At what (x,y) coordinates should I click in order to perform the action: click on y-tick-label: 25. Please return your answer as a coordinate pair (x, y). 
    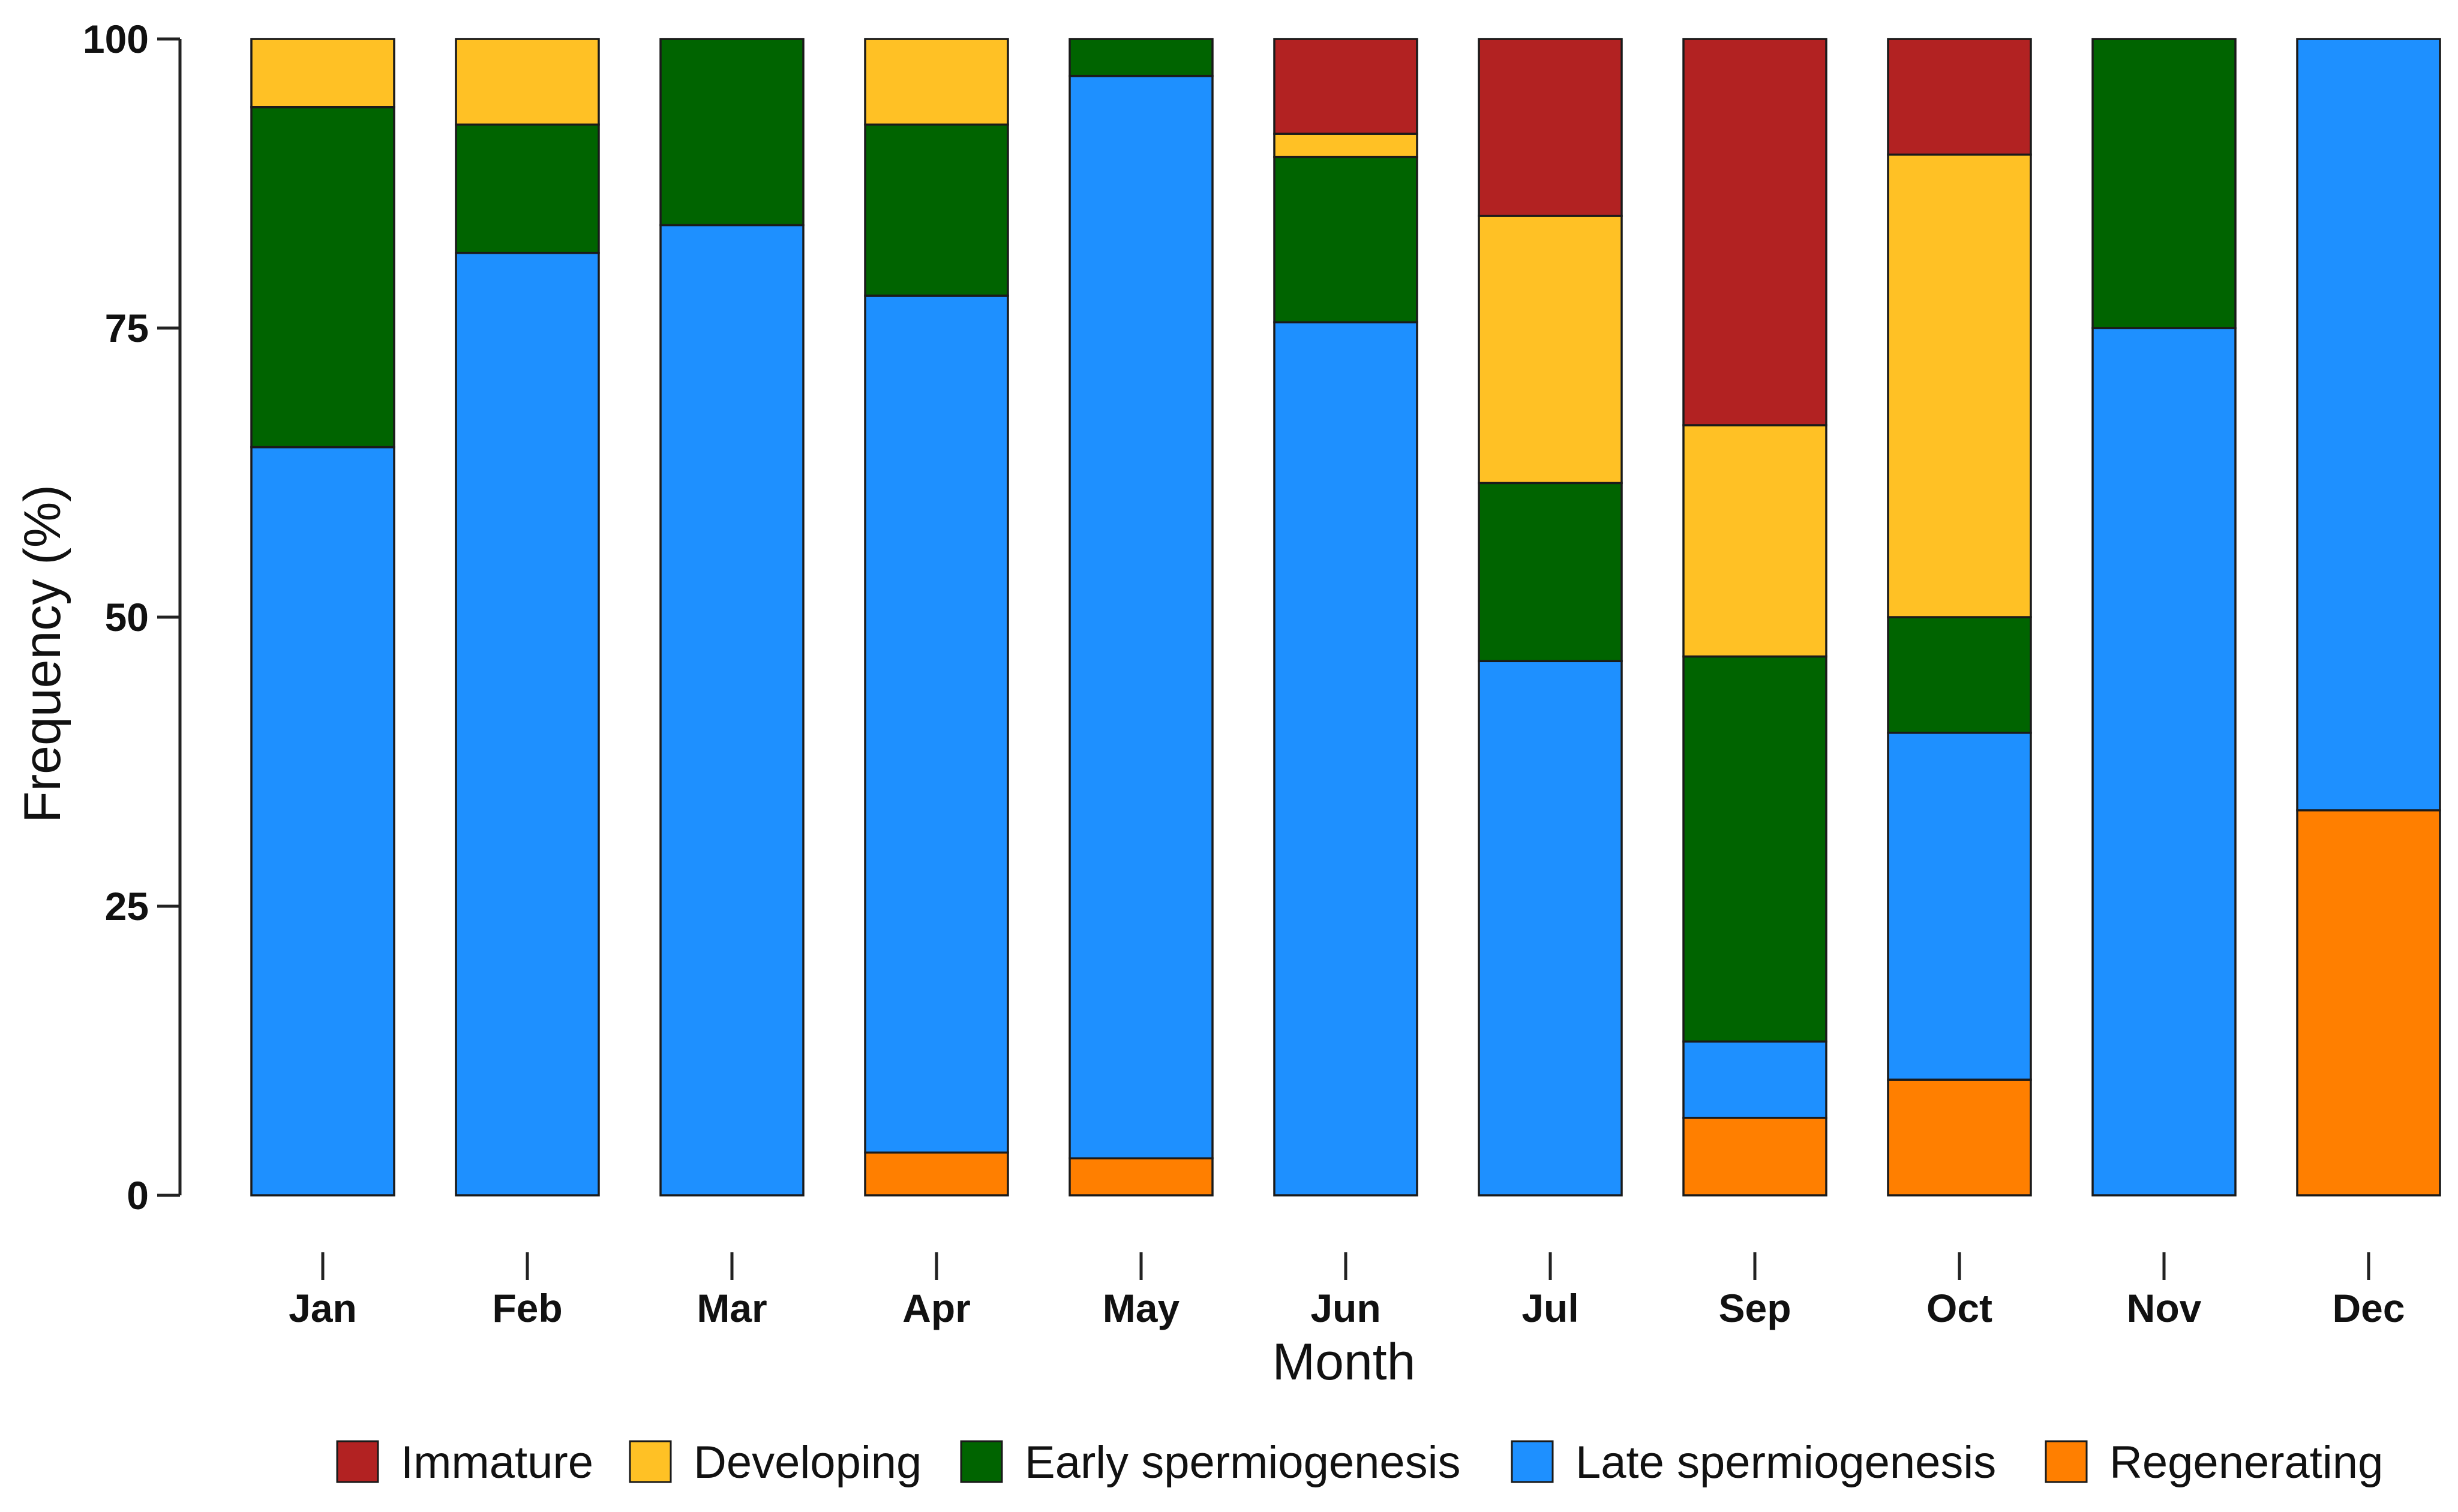
    Looking at the image, I should click on (127, 906).